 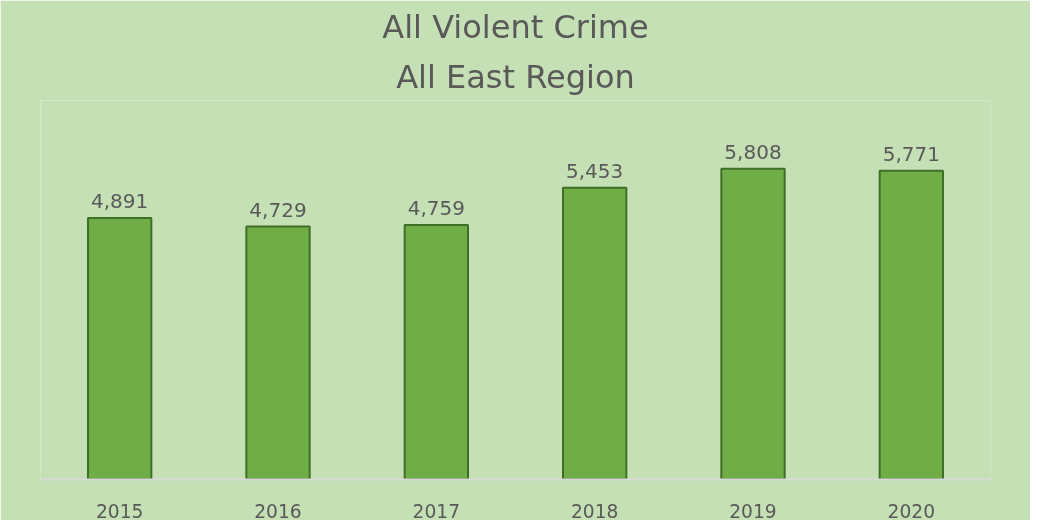 I want to click on data-label: 5,771, so click(x=911, y=153).